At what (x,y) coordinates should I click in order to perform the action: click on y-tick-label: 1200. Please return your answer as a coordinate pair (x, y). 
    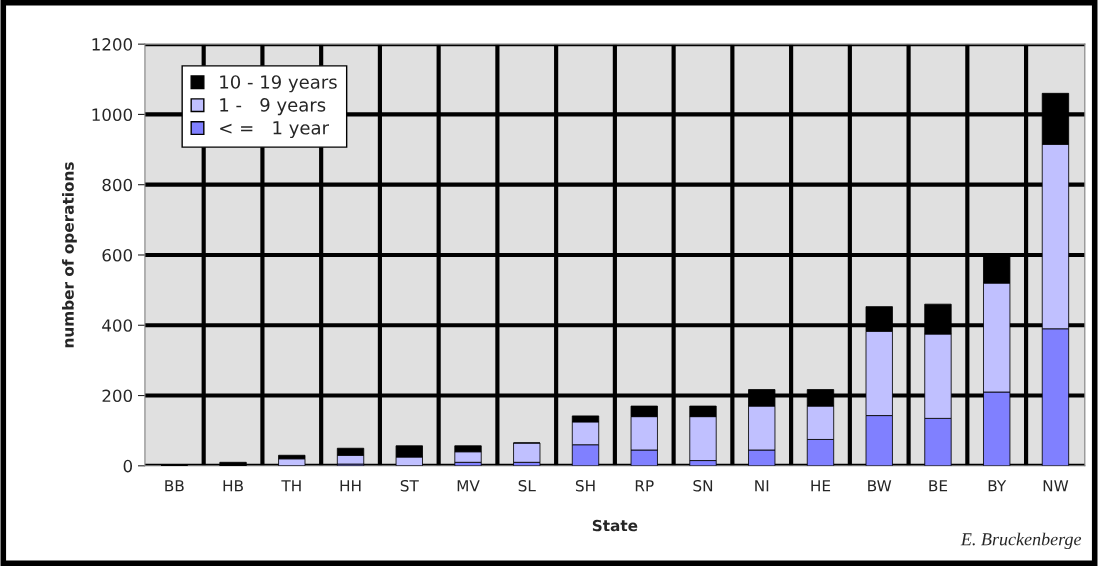
    Looking at the image, I should click on (112, 44).